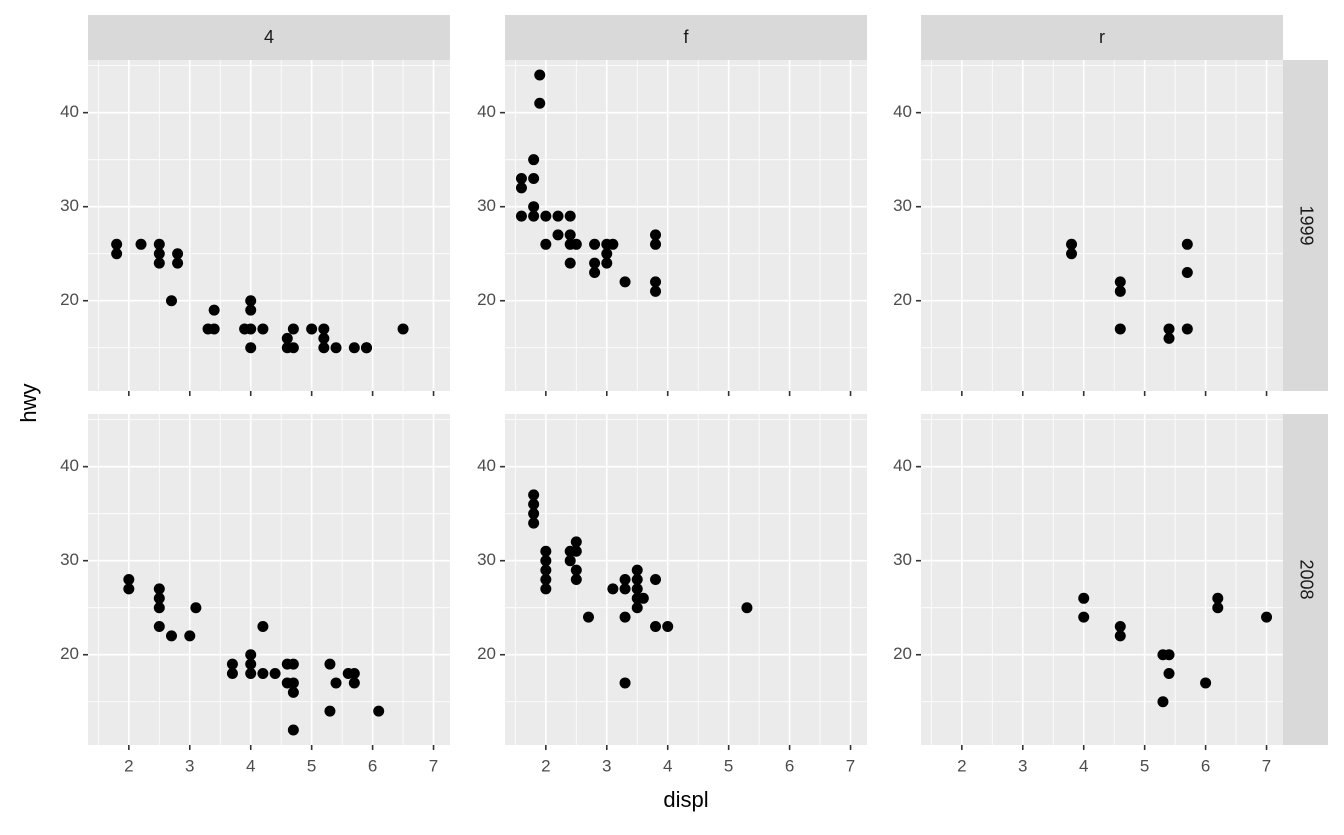  What do you see at coordinates (1205, 765) in the screenshot?
I see `x-tick-label: 6` at bounding box center [1205, 765].